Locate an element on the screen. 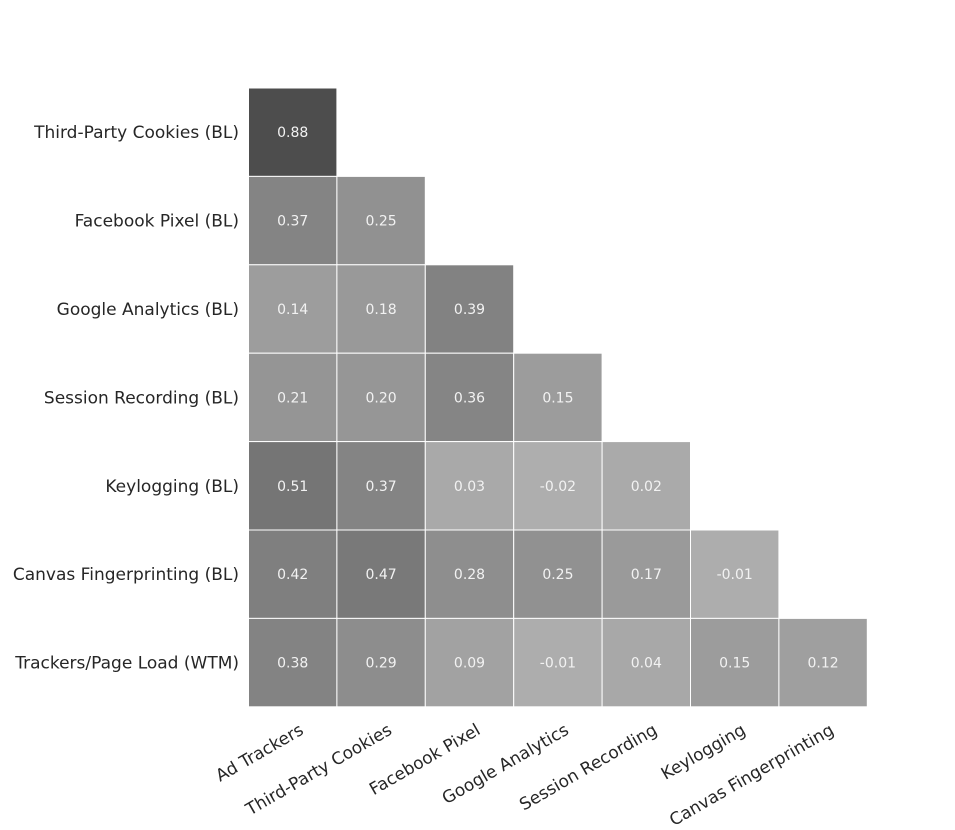 The height and width of the screenshot is (830, 955). cell-value-label: 0.21 is located at coordinates (292, 398).